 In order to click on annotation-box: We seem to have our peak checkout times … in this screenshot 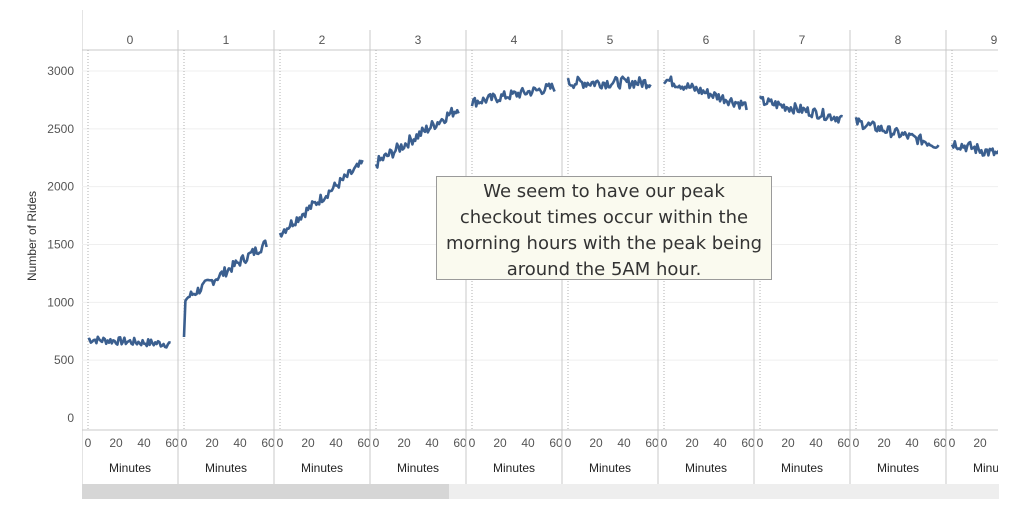, I will do `click(604, 228)`.